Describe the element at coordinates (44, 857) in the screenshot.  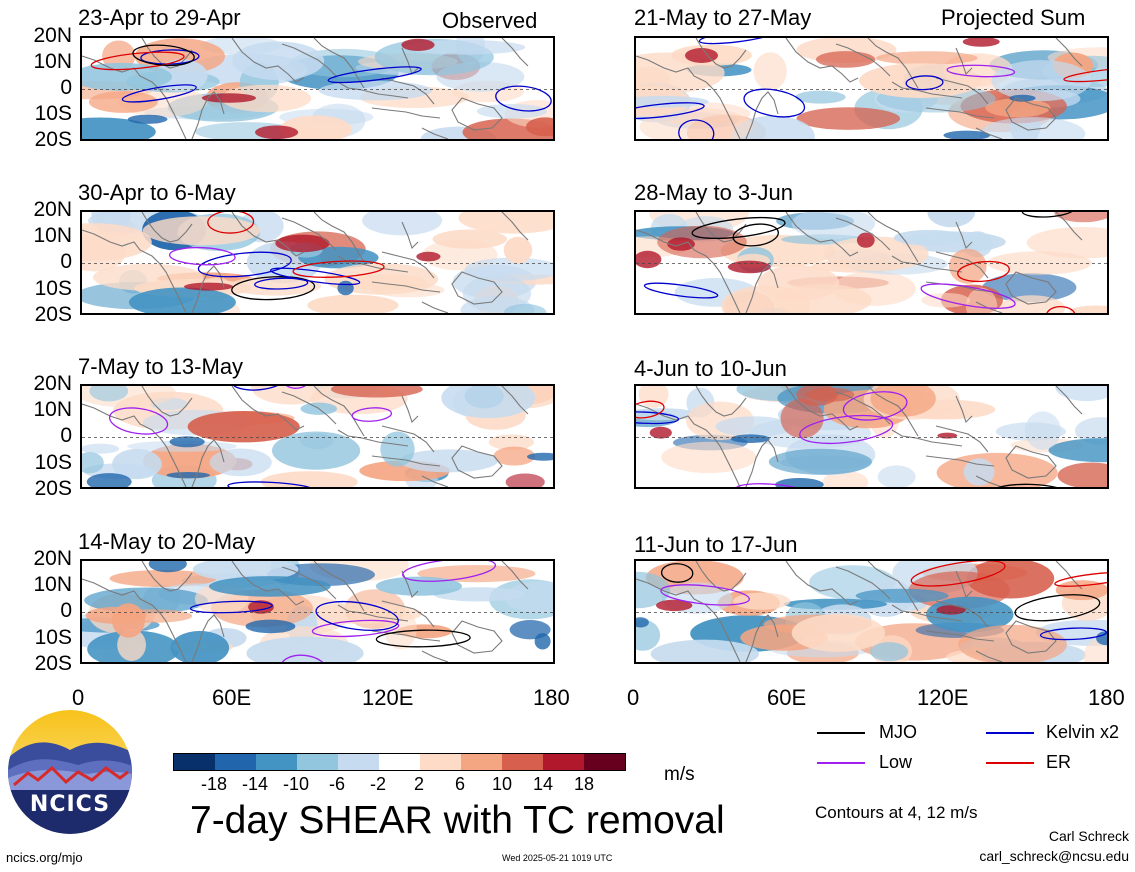
I see `site-link: ncics.org/mjo` at that location.